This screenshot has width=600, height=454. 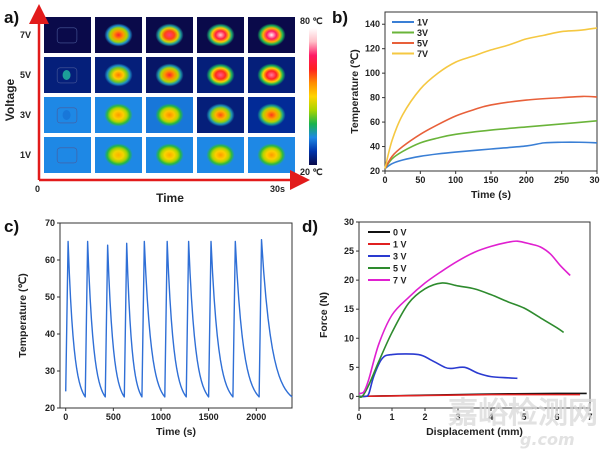 What do you see at coordinates (561, 180) in the screenshot?
I see `x-tick-label: 250` at bounding box center [561, 180].